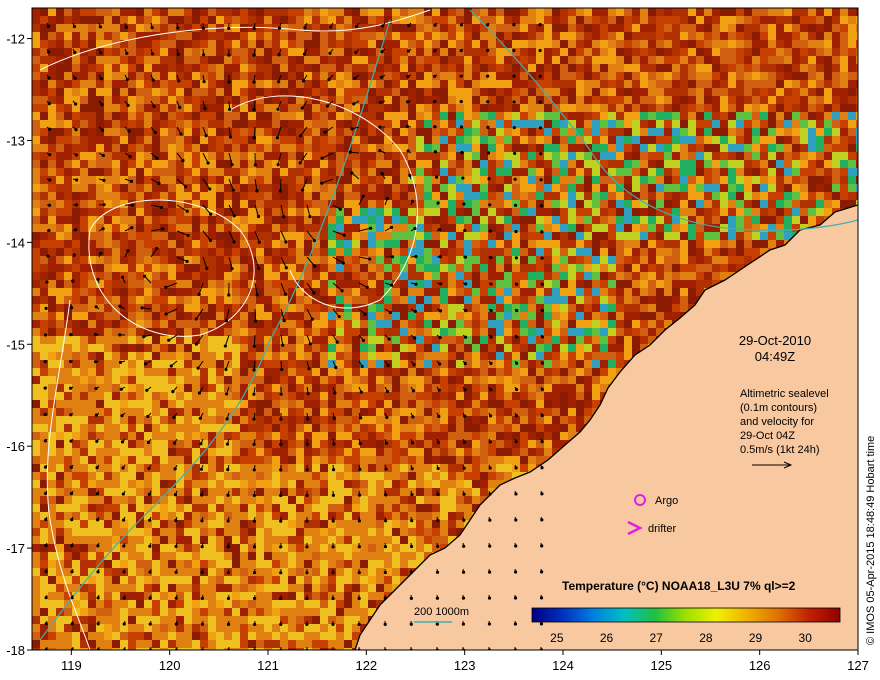 The width and height of the screenshot is (880, 680). I want to click on argo-marker, so click(640, 500).